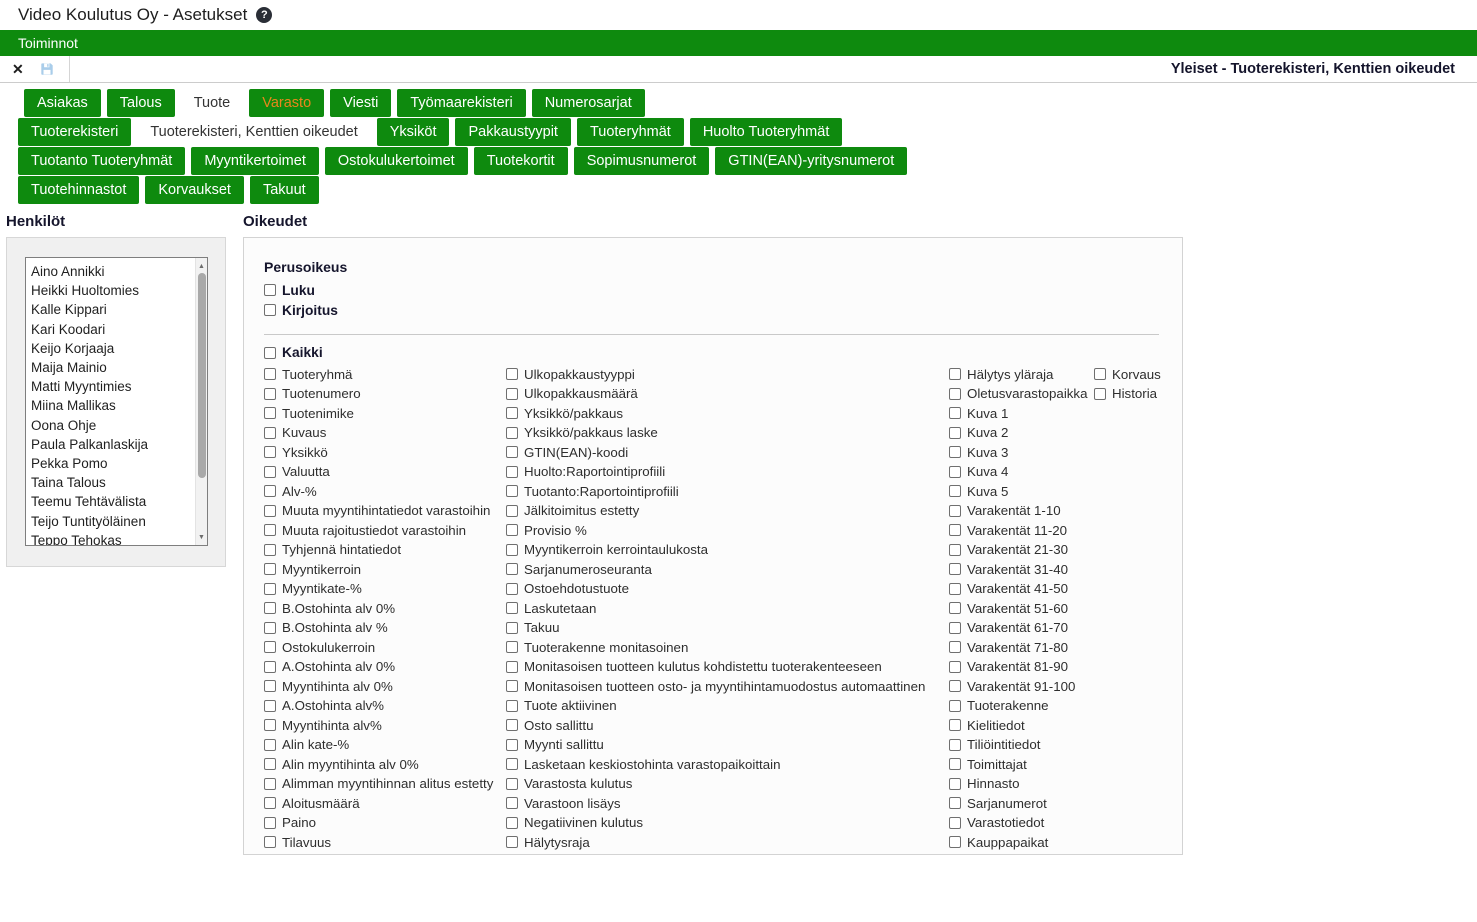  Describe the element at coordinates (270, 491) in the screenshot. I see `checkbox-alv` at that location.